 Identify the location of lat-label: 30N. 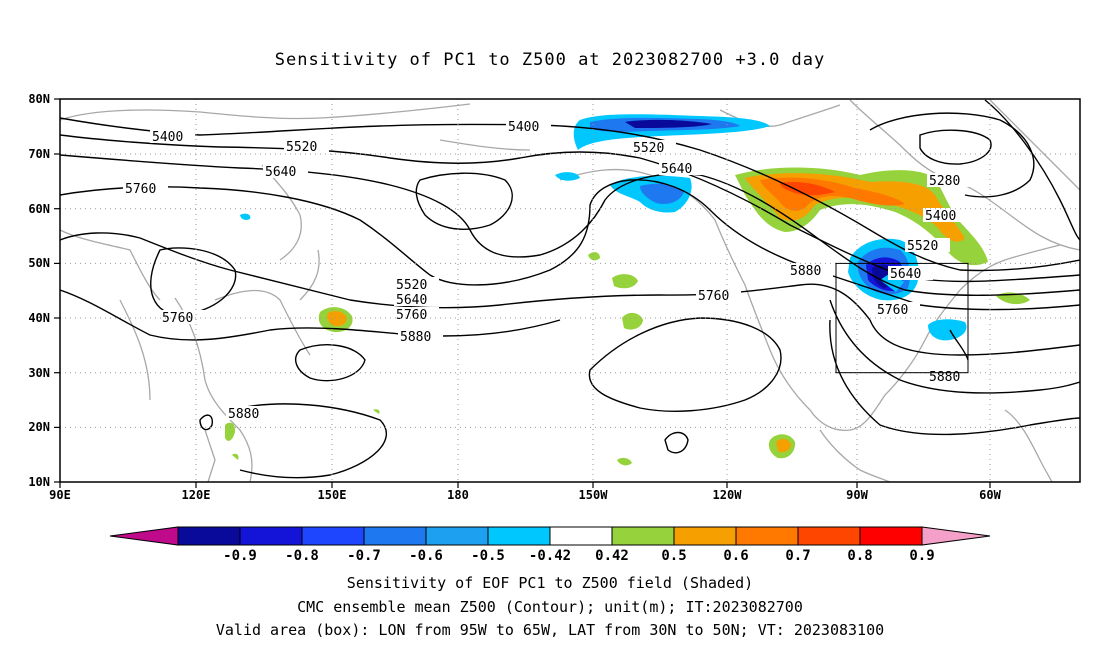
(39, 373).